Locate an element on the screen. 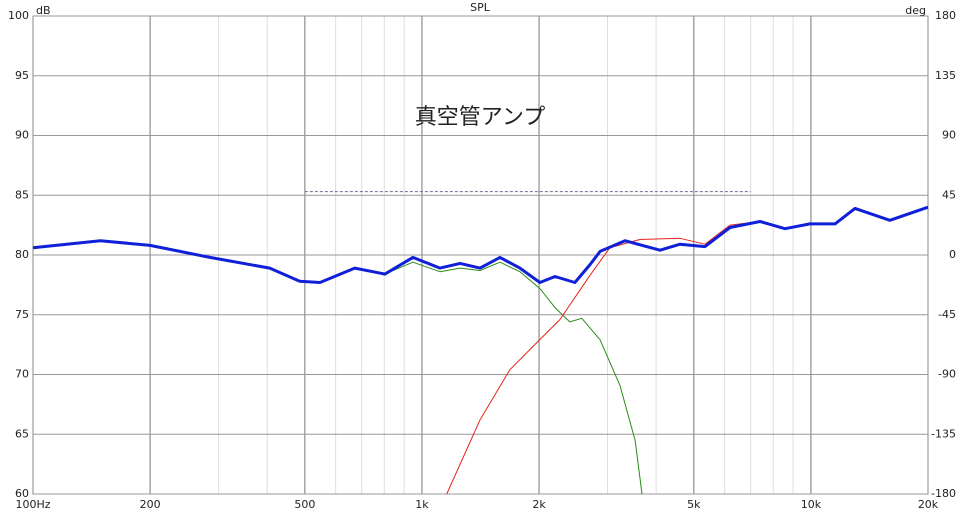 This screenshot has height=513, width=960. x-tick-label: 100Hz is located at coordinates (32, 504).